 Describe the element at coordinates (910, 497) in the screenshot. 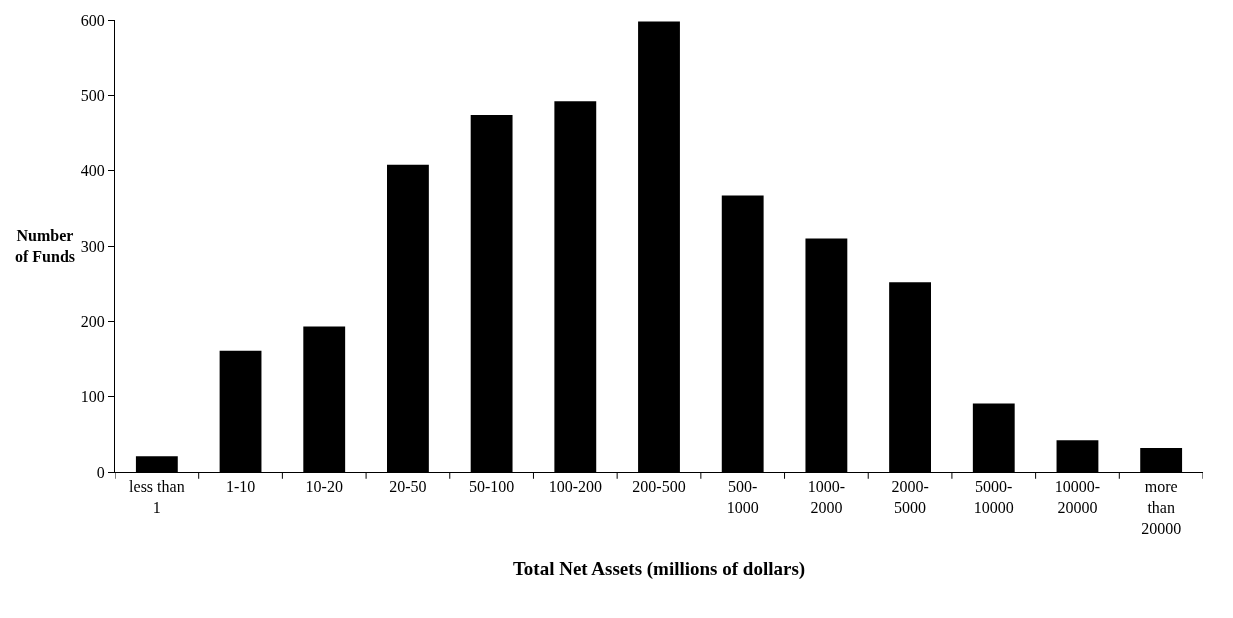

I see `x-tick-label: 2000- 5000` at that location.